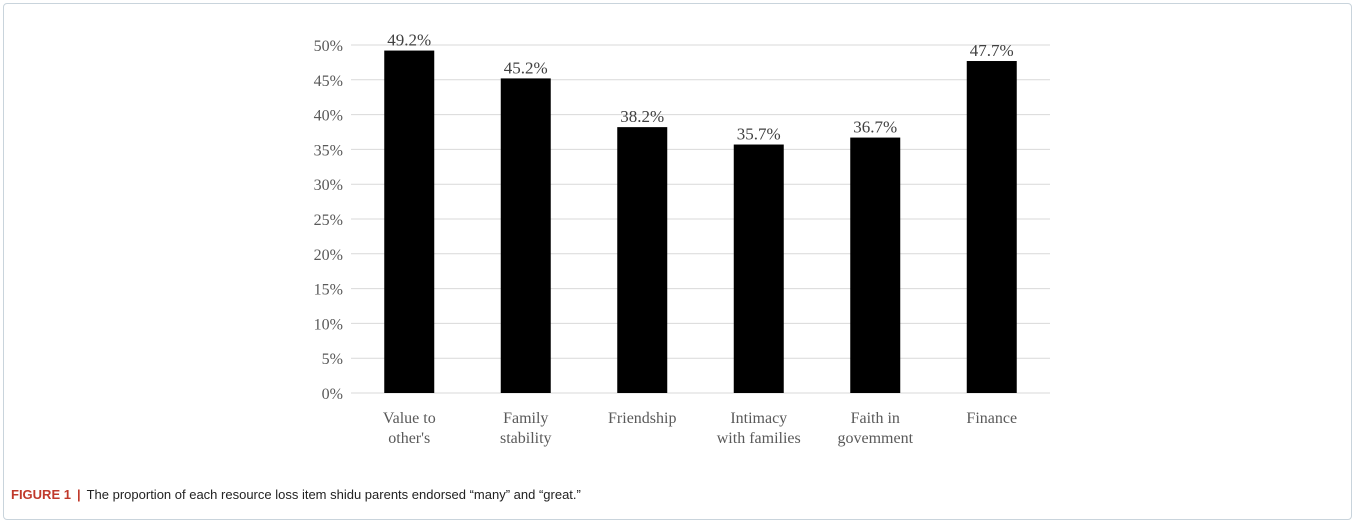  Describe the element at coordinates (526, 67) in the screenshot. I see `data-label: 45.2%` at that location.